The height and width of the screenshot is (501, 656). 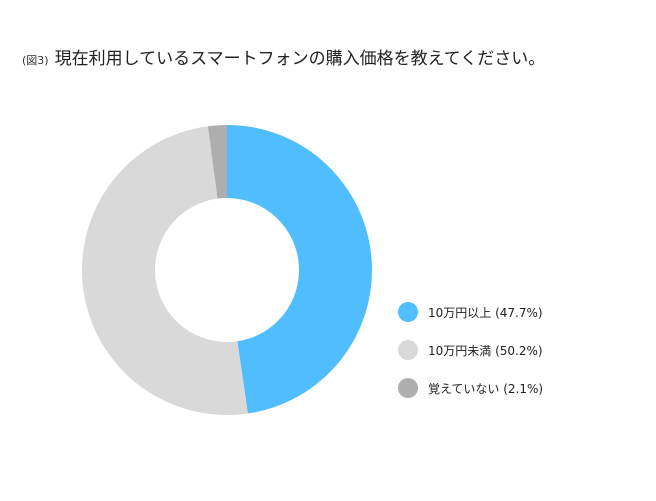 I want to click on figure-label: (図3), so click(x=35, y=60).